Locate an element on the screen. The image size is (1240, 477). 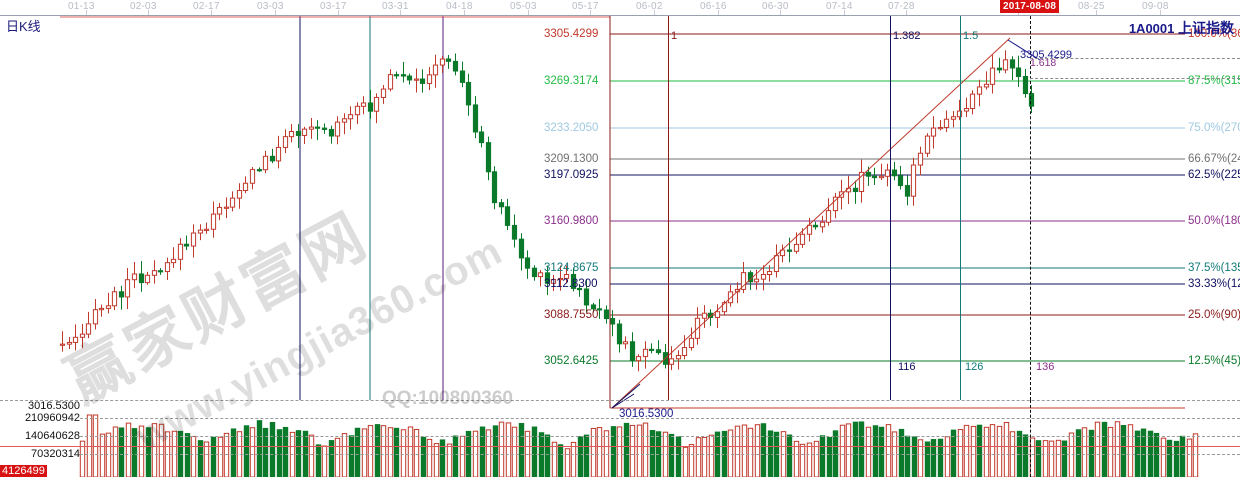
ticker-info: 1A0001 上证指数 is located at coordinates (1181, 28).